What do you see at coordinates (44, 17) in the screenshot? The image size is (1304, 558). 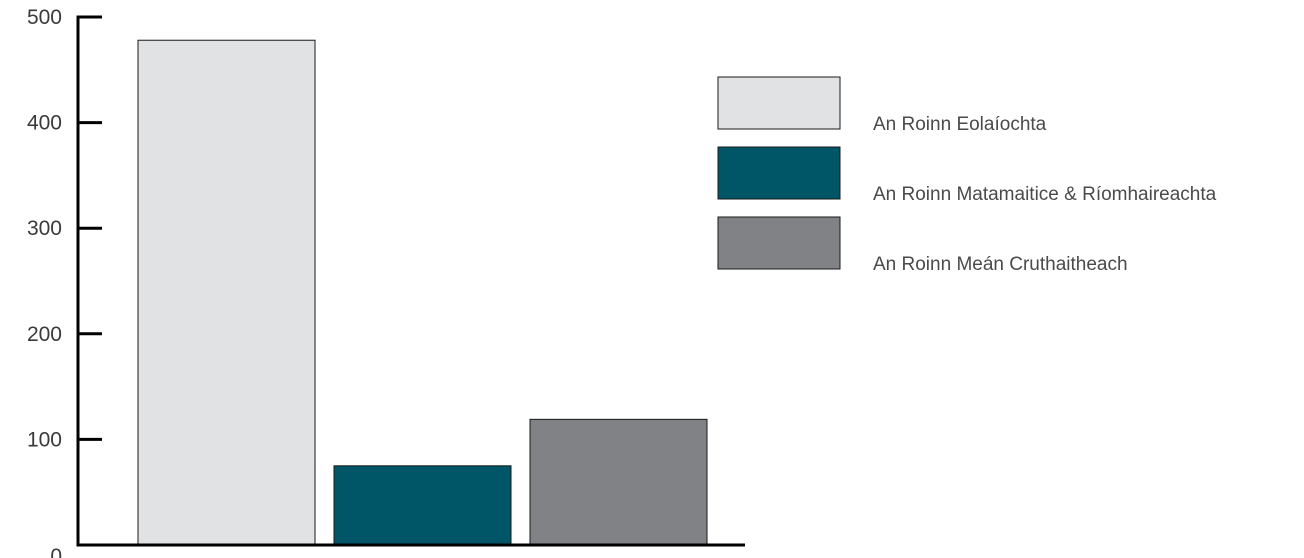 I see `y-tick-label: 500` at bounding box center [44, 17].